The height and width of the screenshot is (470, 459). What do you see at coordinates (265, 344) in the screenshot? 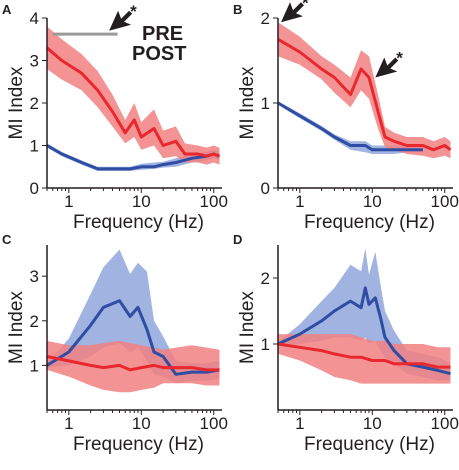
I see `y-tick-label-d: 1` at bounding box center [265, 344].